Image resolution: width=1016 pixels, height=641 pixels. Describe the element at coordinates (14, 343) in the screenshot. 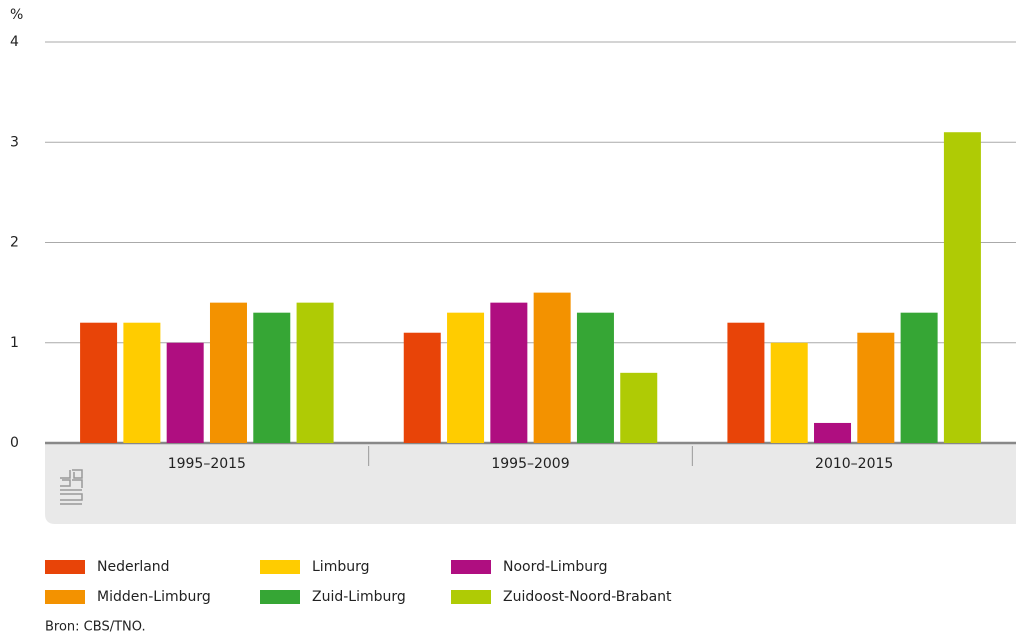

I see `y-tick-label: 1` at that location.